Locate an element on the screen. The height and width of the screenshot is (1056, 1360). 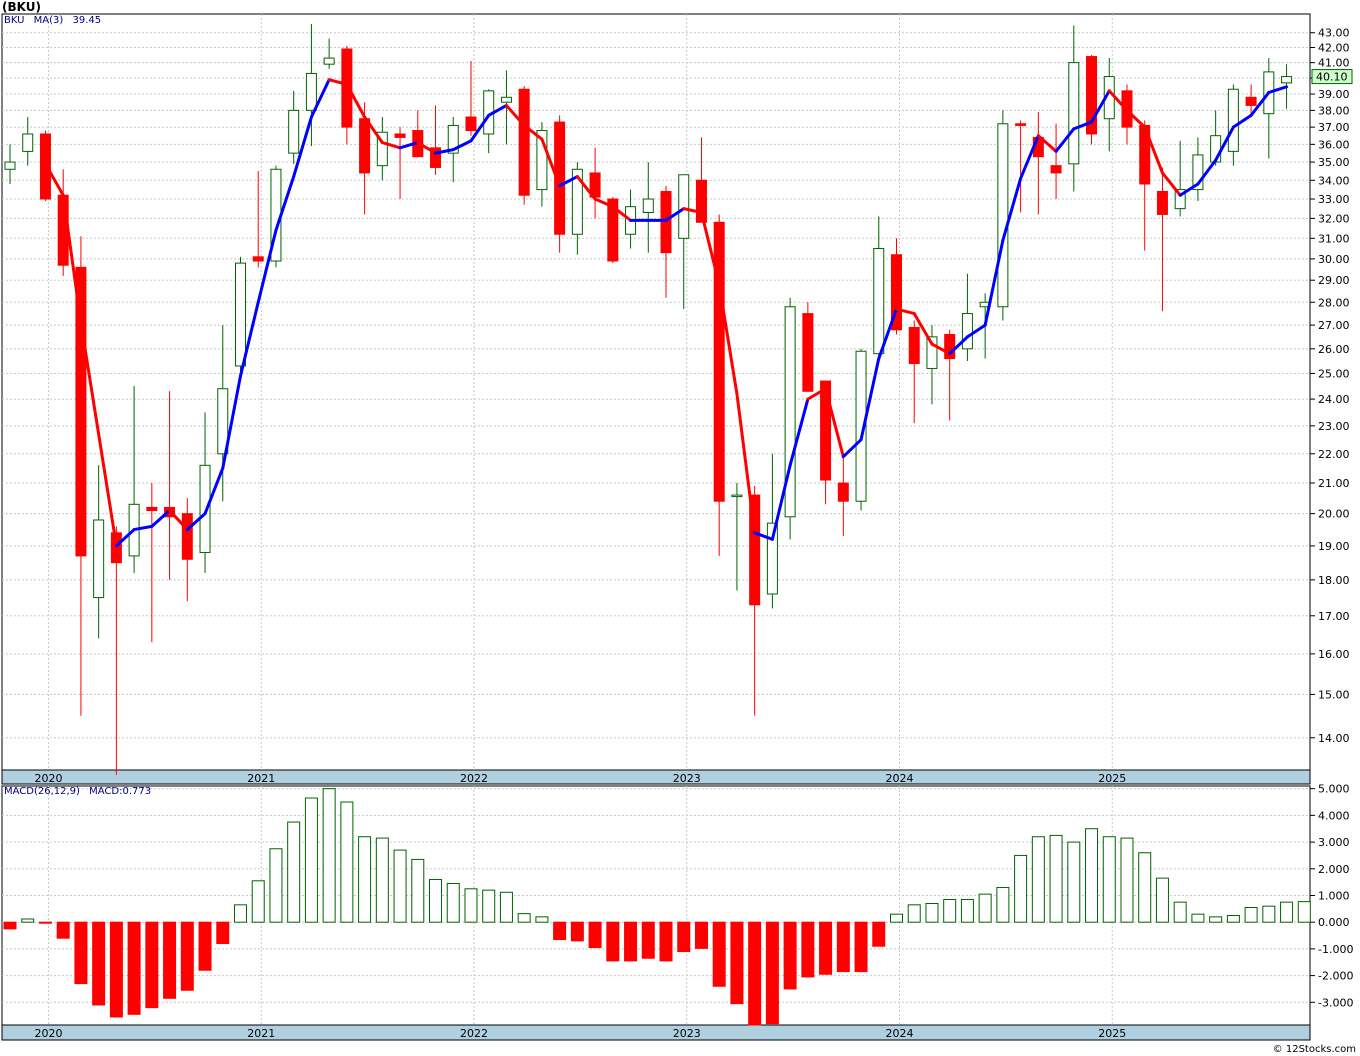
price-tick-label: 38.00 is located at coordinates (1334, 110).